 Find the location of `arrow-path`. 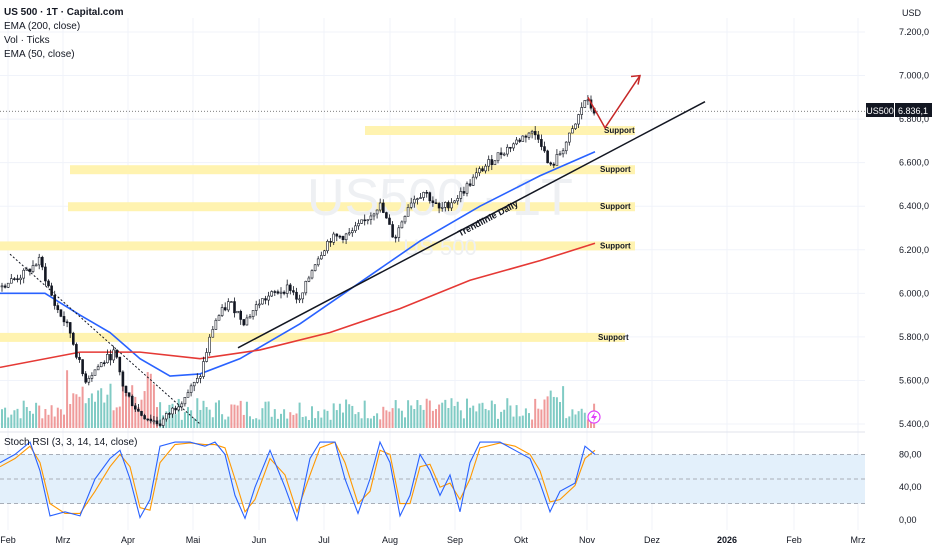

arrow-path is located at coordinates (614, 102).